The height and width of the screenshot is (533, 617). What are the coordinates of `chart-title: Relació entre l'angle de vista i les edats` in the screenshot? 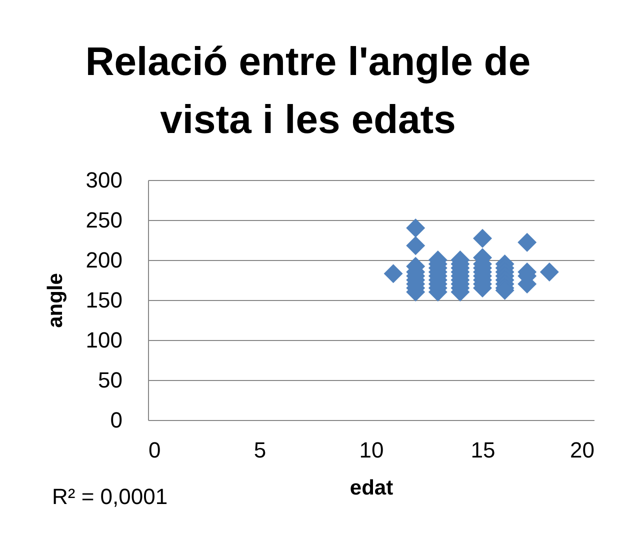 It's located at (308, 91).